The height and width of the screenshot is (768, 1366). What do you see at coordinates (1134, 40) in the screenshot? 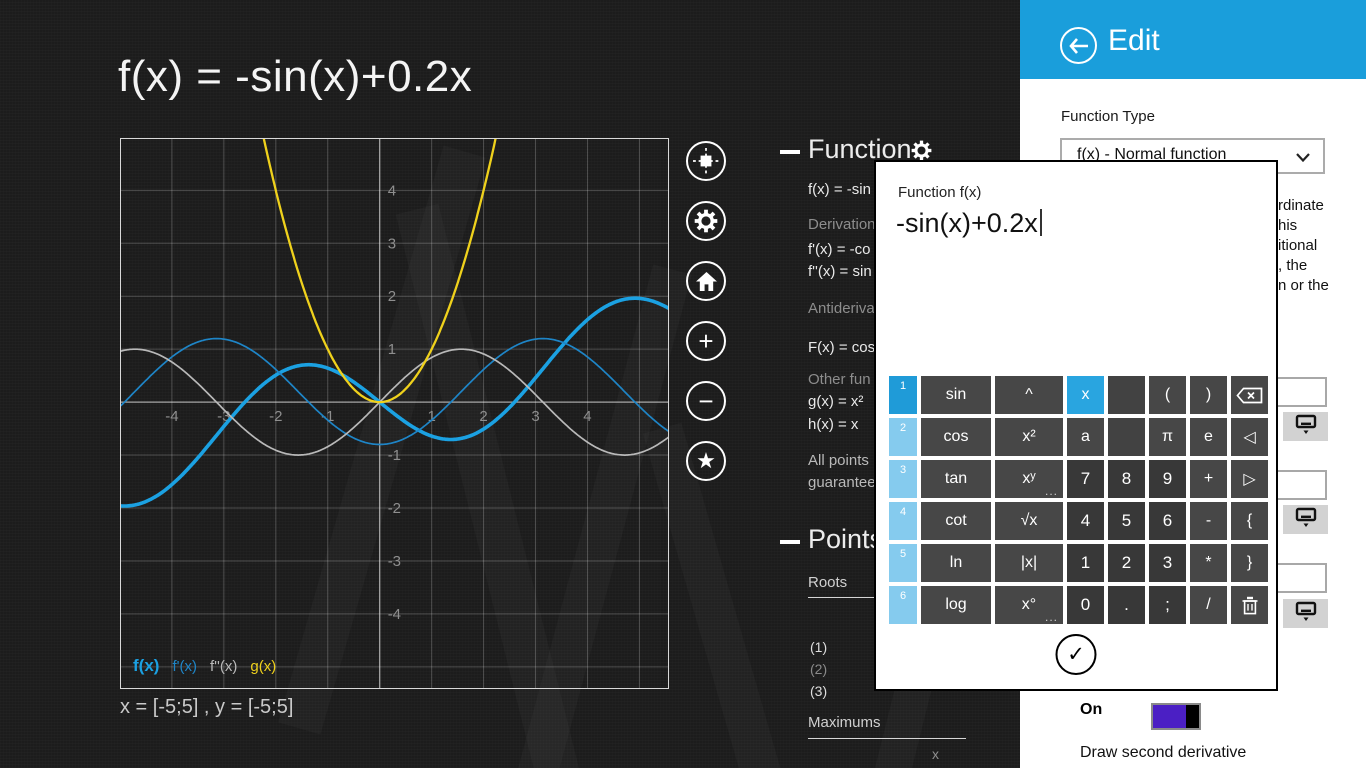
I see `edit-panel-title: Edit` at bounding box center [1134, 40].